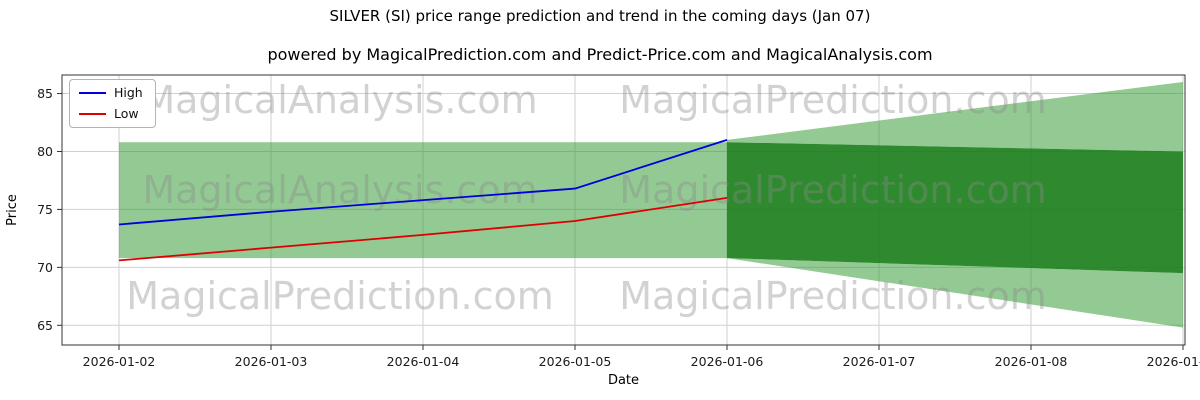 The image size is (1200, 400). Describe the element at coordinates (1173, 361) in the screenshot. I see `x-tick-label: 2026-01-09` at that location.